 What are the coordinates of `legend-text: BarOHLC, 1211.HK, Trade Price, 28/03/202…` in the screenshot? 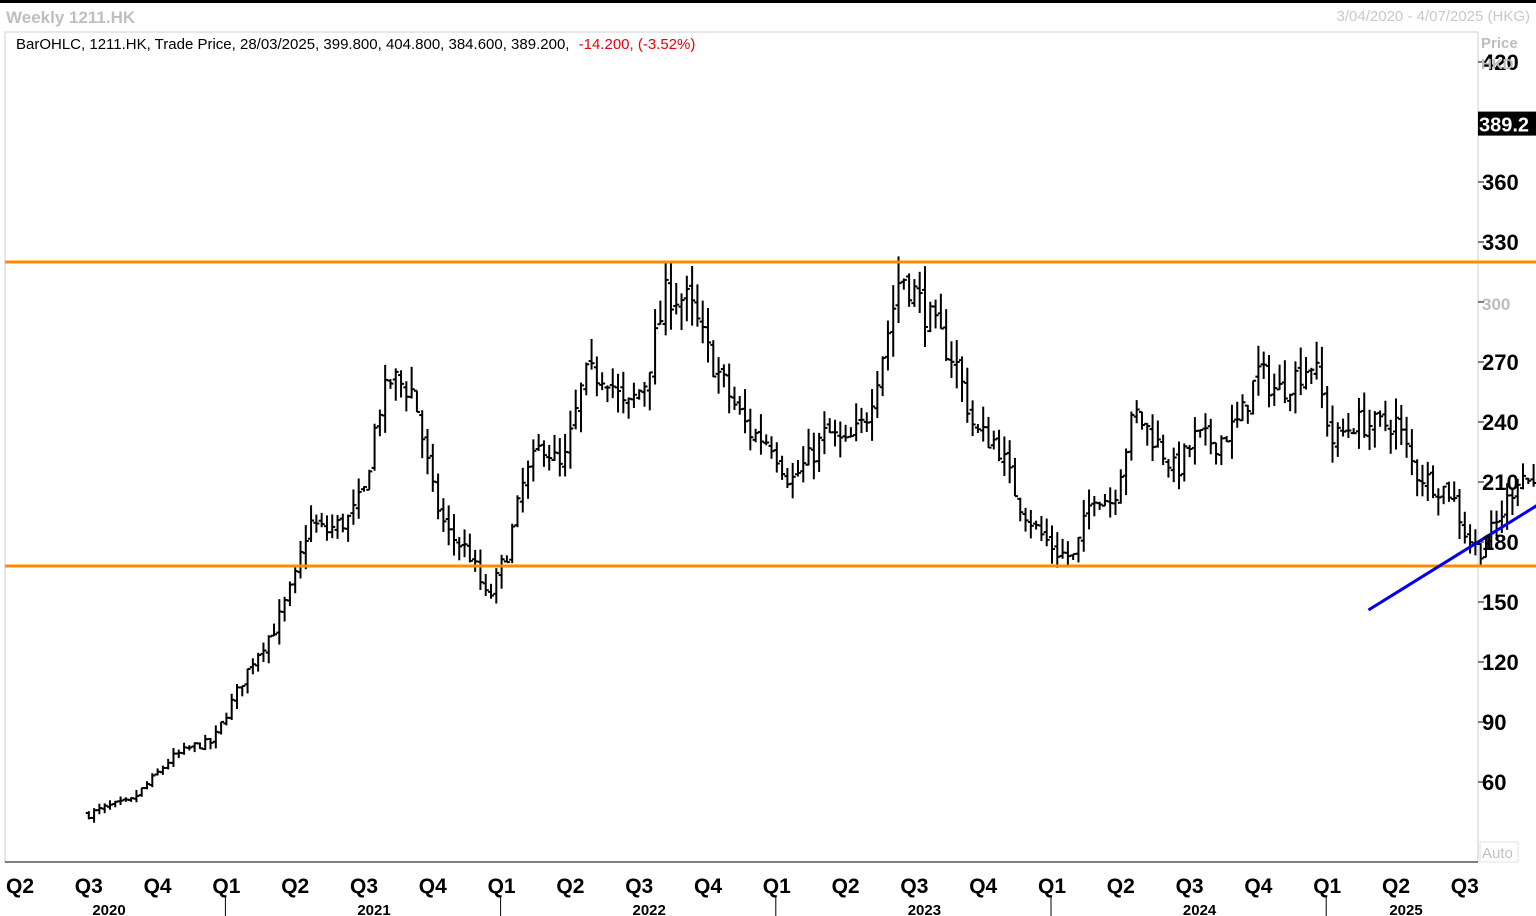 It's located at (355, 44).